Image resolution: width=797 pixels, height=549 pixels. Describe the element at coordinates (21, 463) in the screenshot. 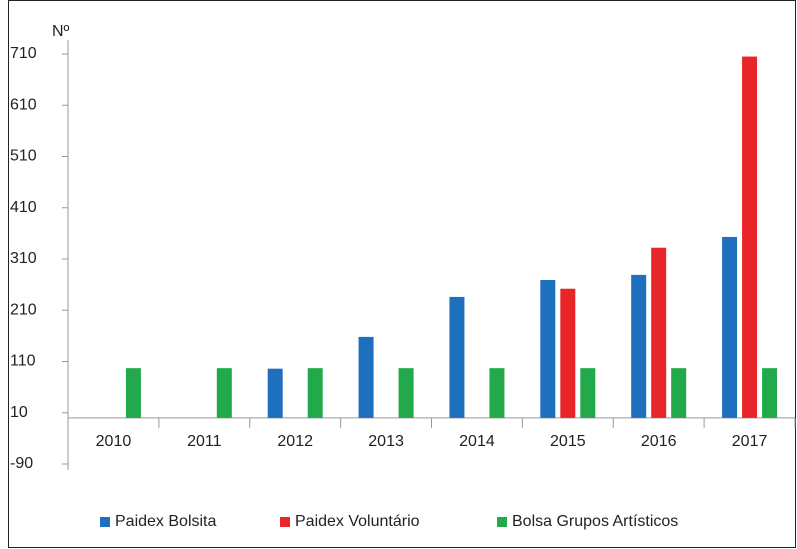

I see `y-tick-label: -90` at that location.